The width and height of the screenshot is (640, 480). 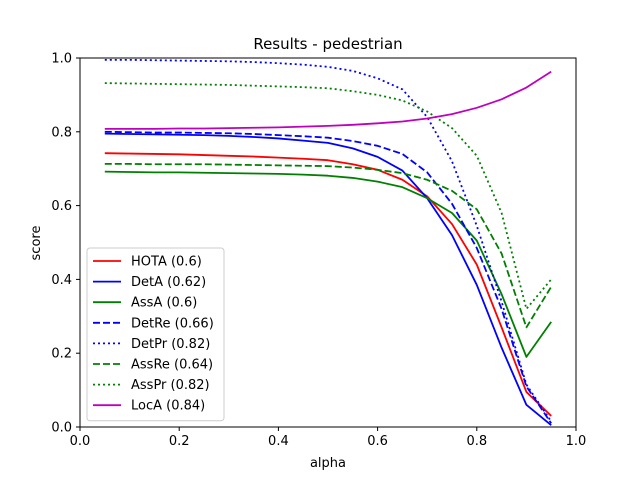 I want to click on x-tick-label: 0.6, so click(x=377, y=441).